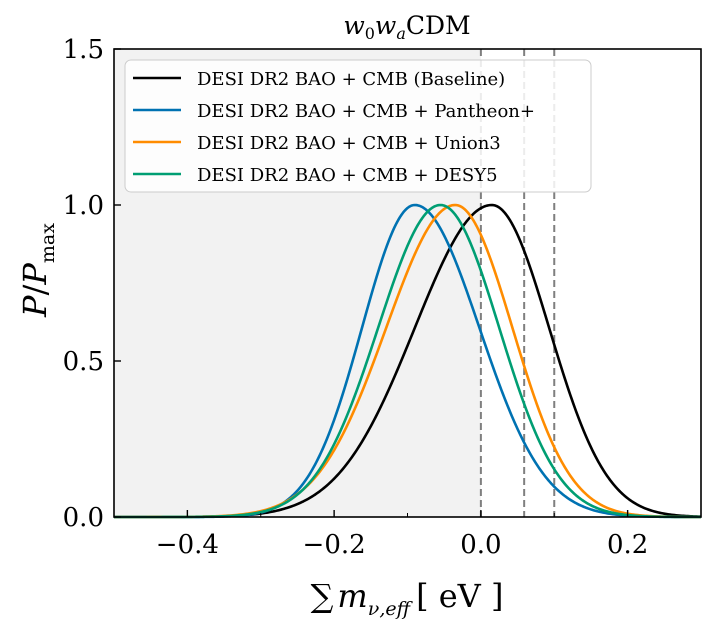 Image resolution: width=716 pixels, height=630 pixels. What do you see at coordinates (347, 175) in the screenshot?
I see `legend-label-3: DESI DR2 BAO + CMB + DESY5` at bounding box center [347, 175].